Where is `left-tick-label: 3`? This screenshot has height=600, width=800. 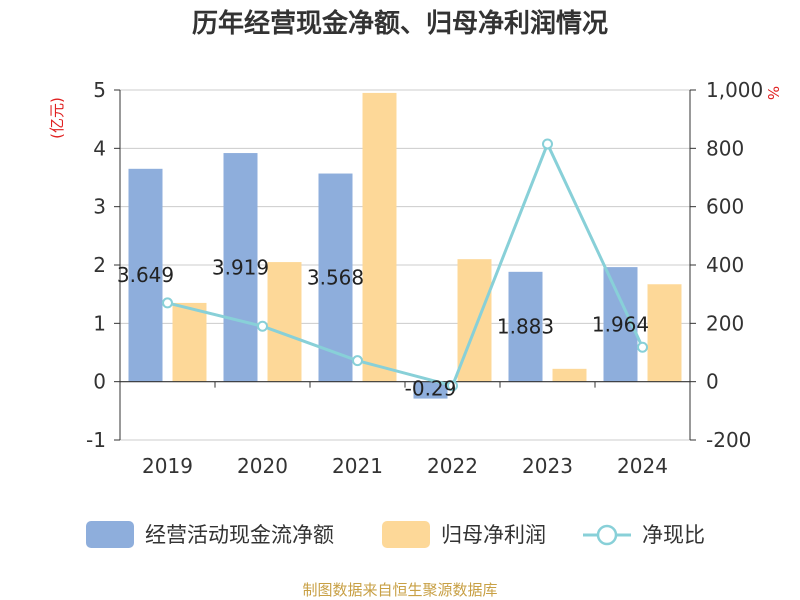 left-tick-label: 3 is located at coordinates (99, 207).